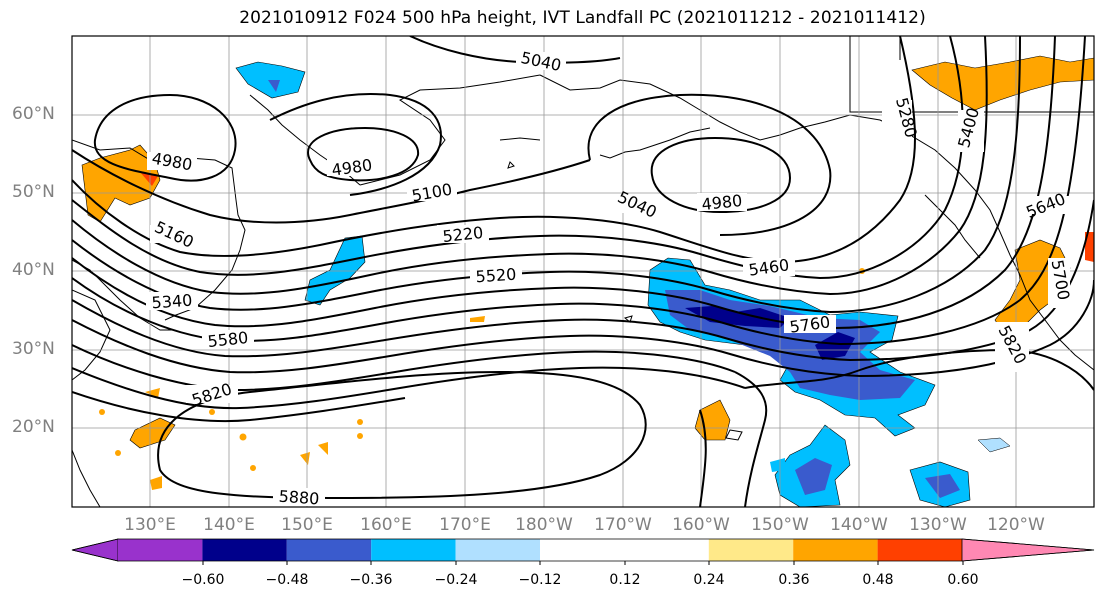 Image resolution: width=1105 pixels, height=601 pixels. I want to click on lon-label: 160°W, so click(701, 525).